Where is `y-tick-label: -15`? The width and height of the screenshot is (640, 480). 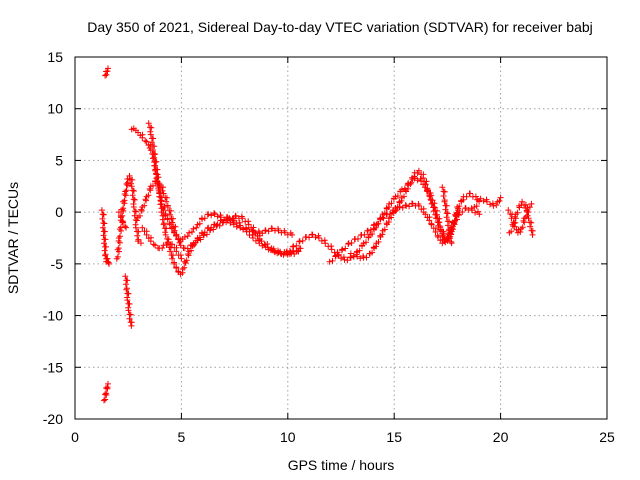 y-tick-label: -15 is located at coordinates (53, 367).